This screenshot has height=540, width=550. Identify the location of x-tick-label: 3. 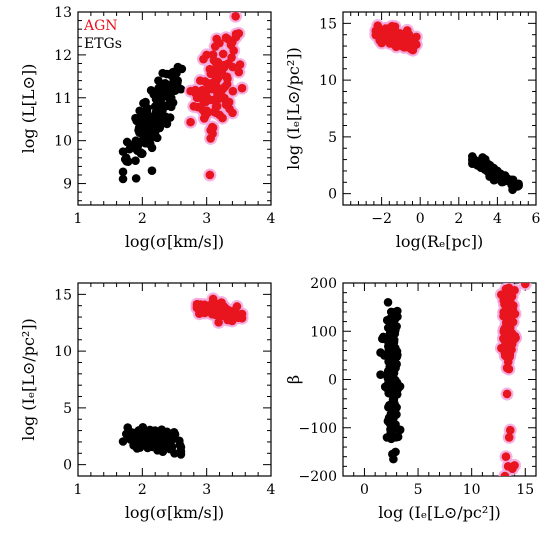
(206, 219).